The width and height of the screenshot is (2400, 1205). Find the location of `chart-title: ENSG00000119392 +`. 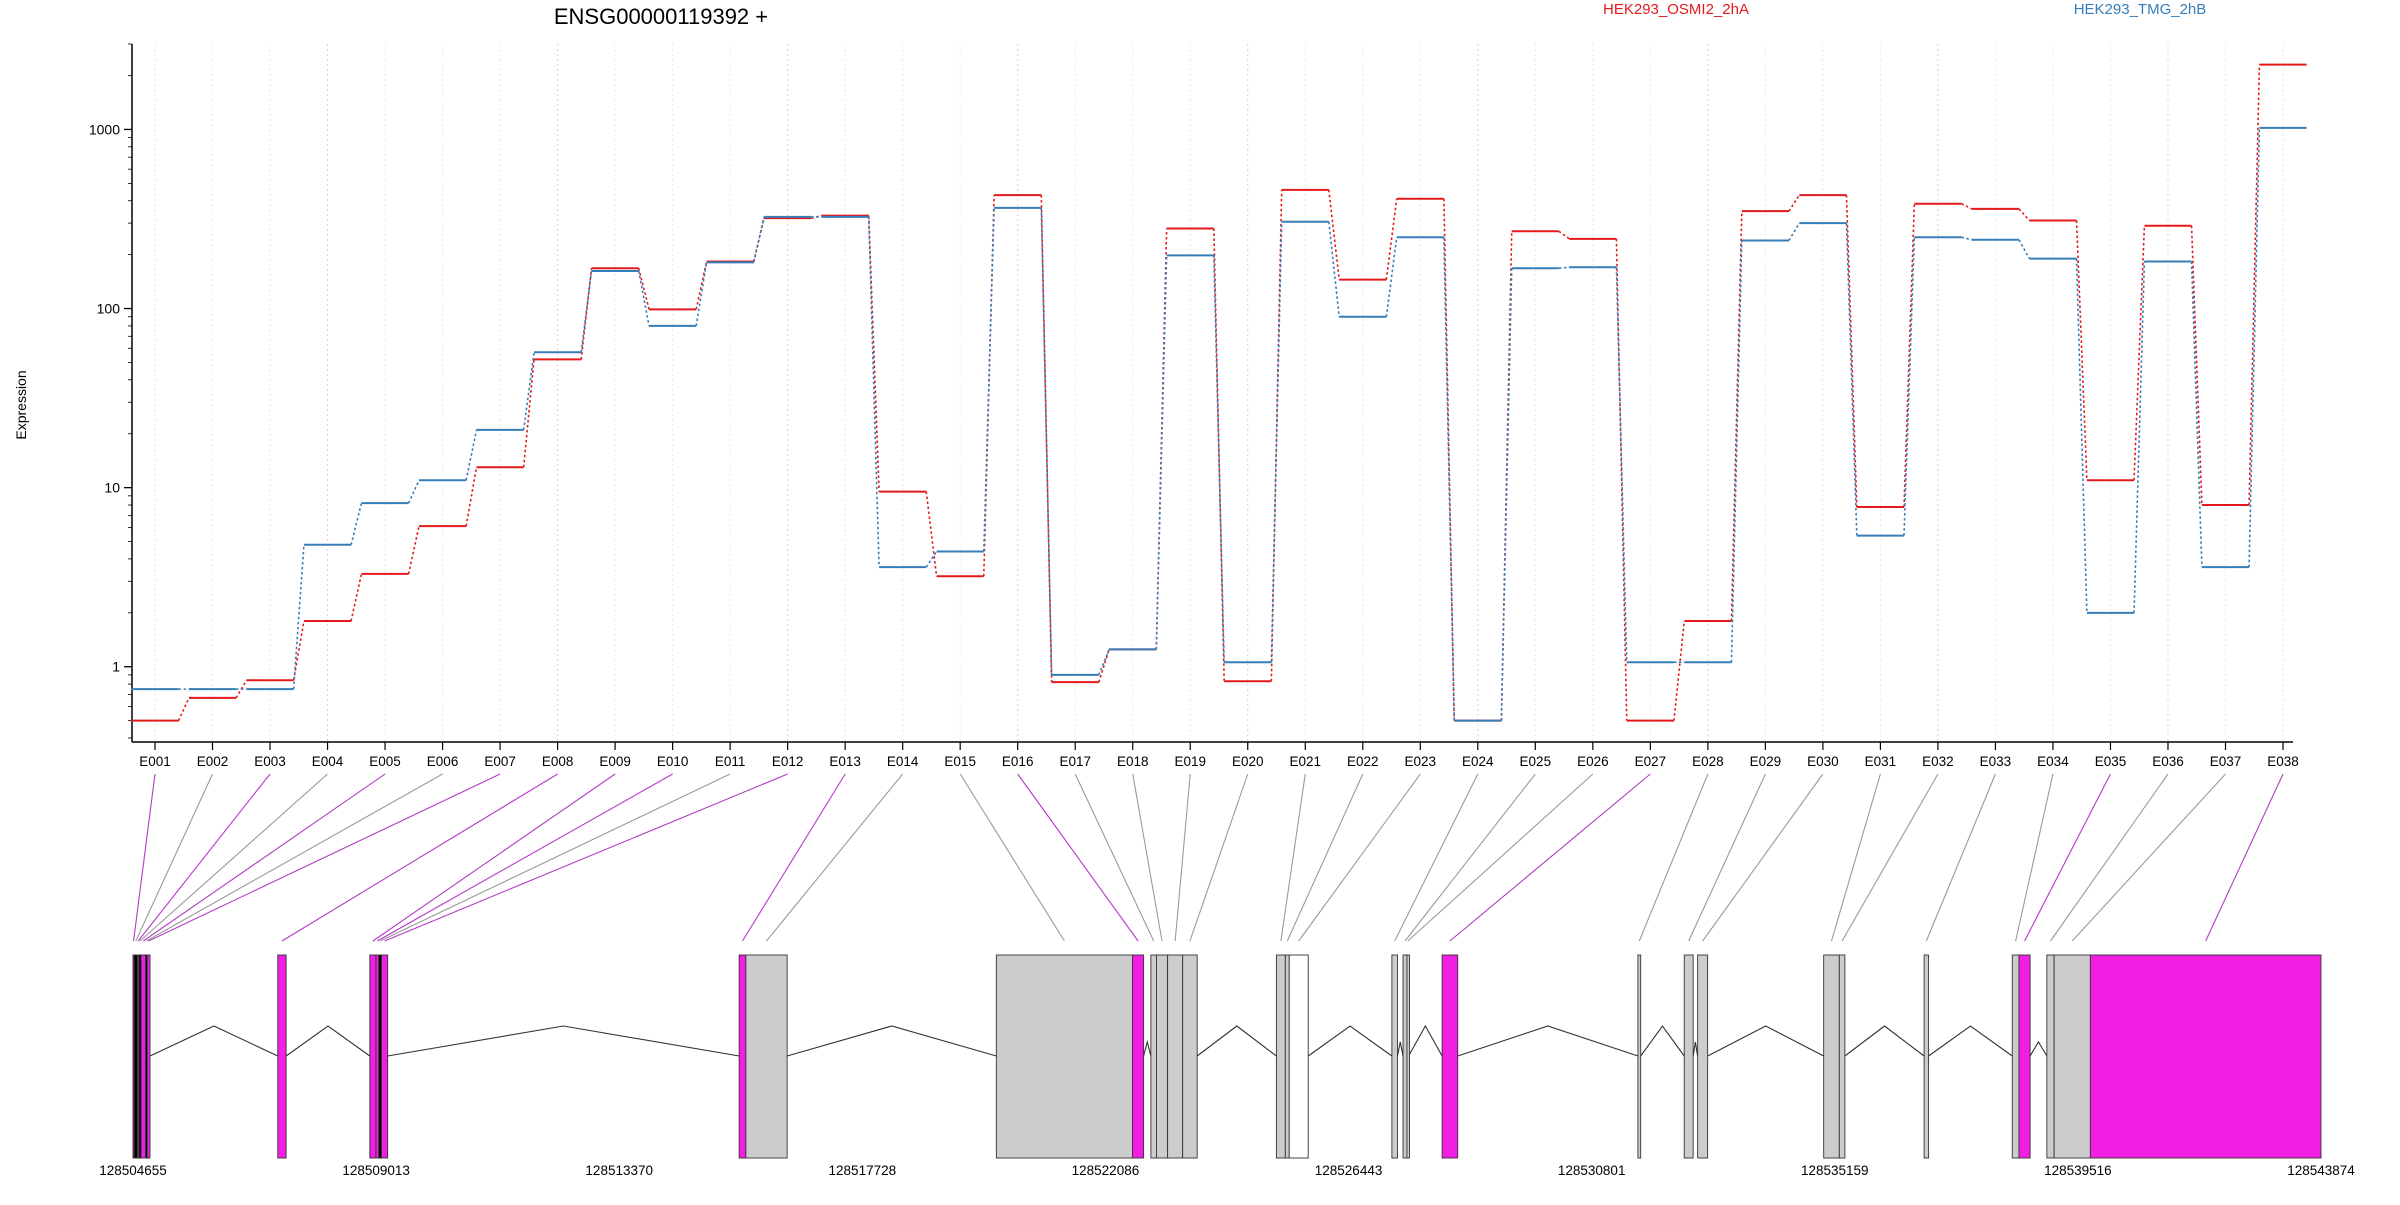

chart-title: ENSG00000119392 + is located at coordinates (661, 16).